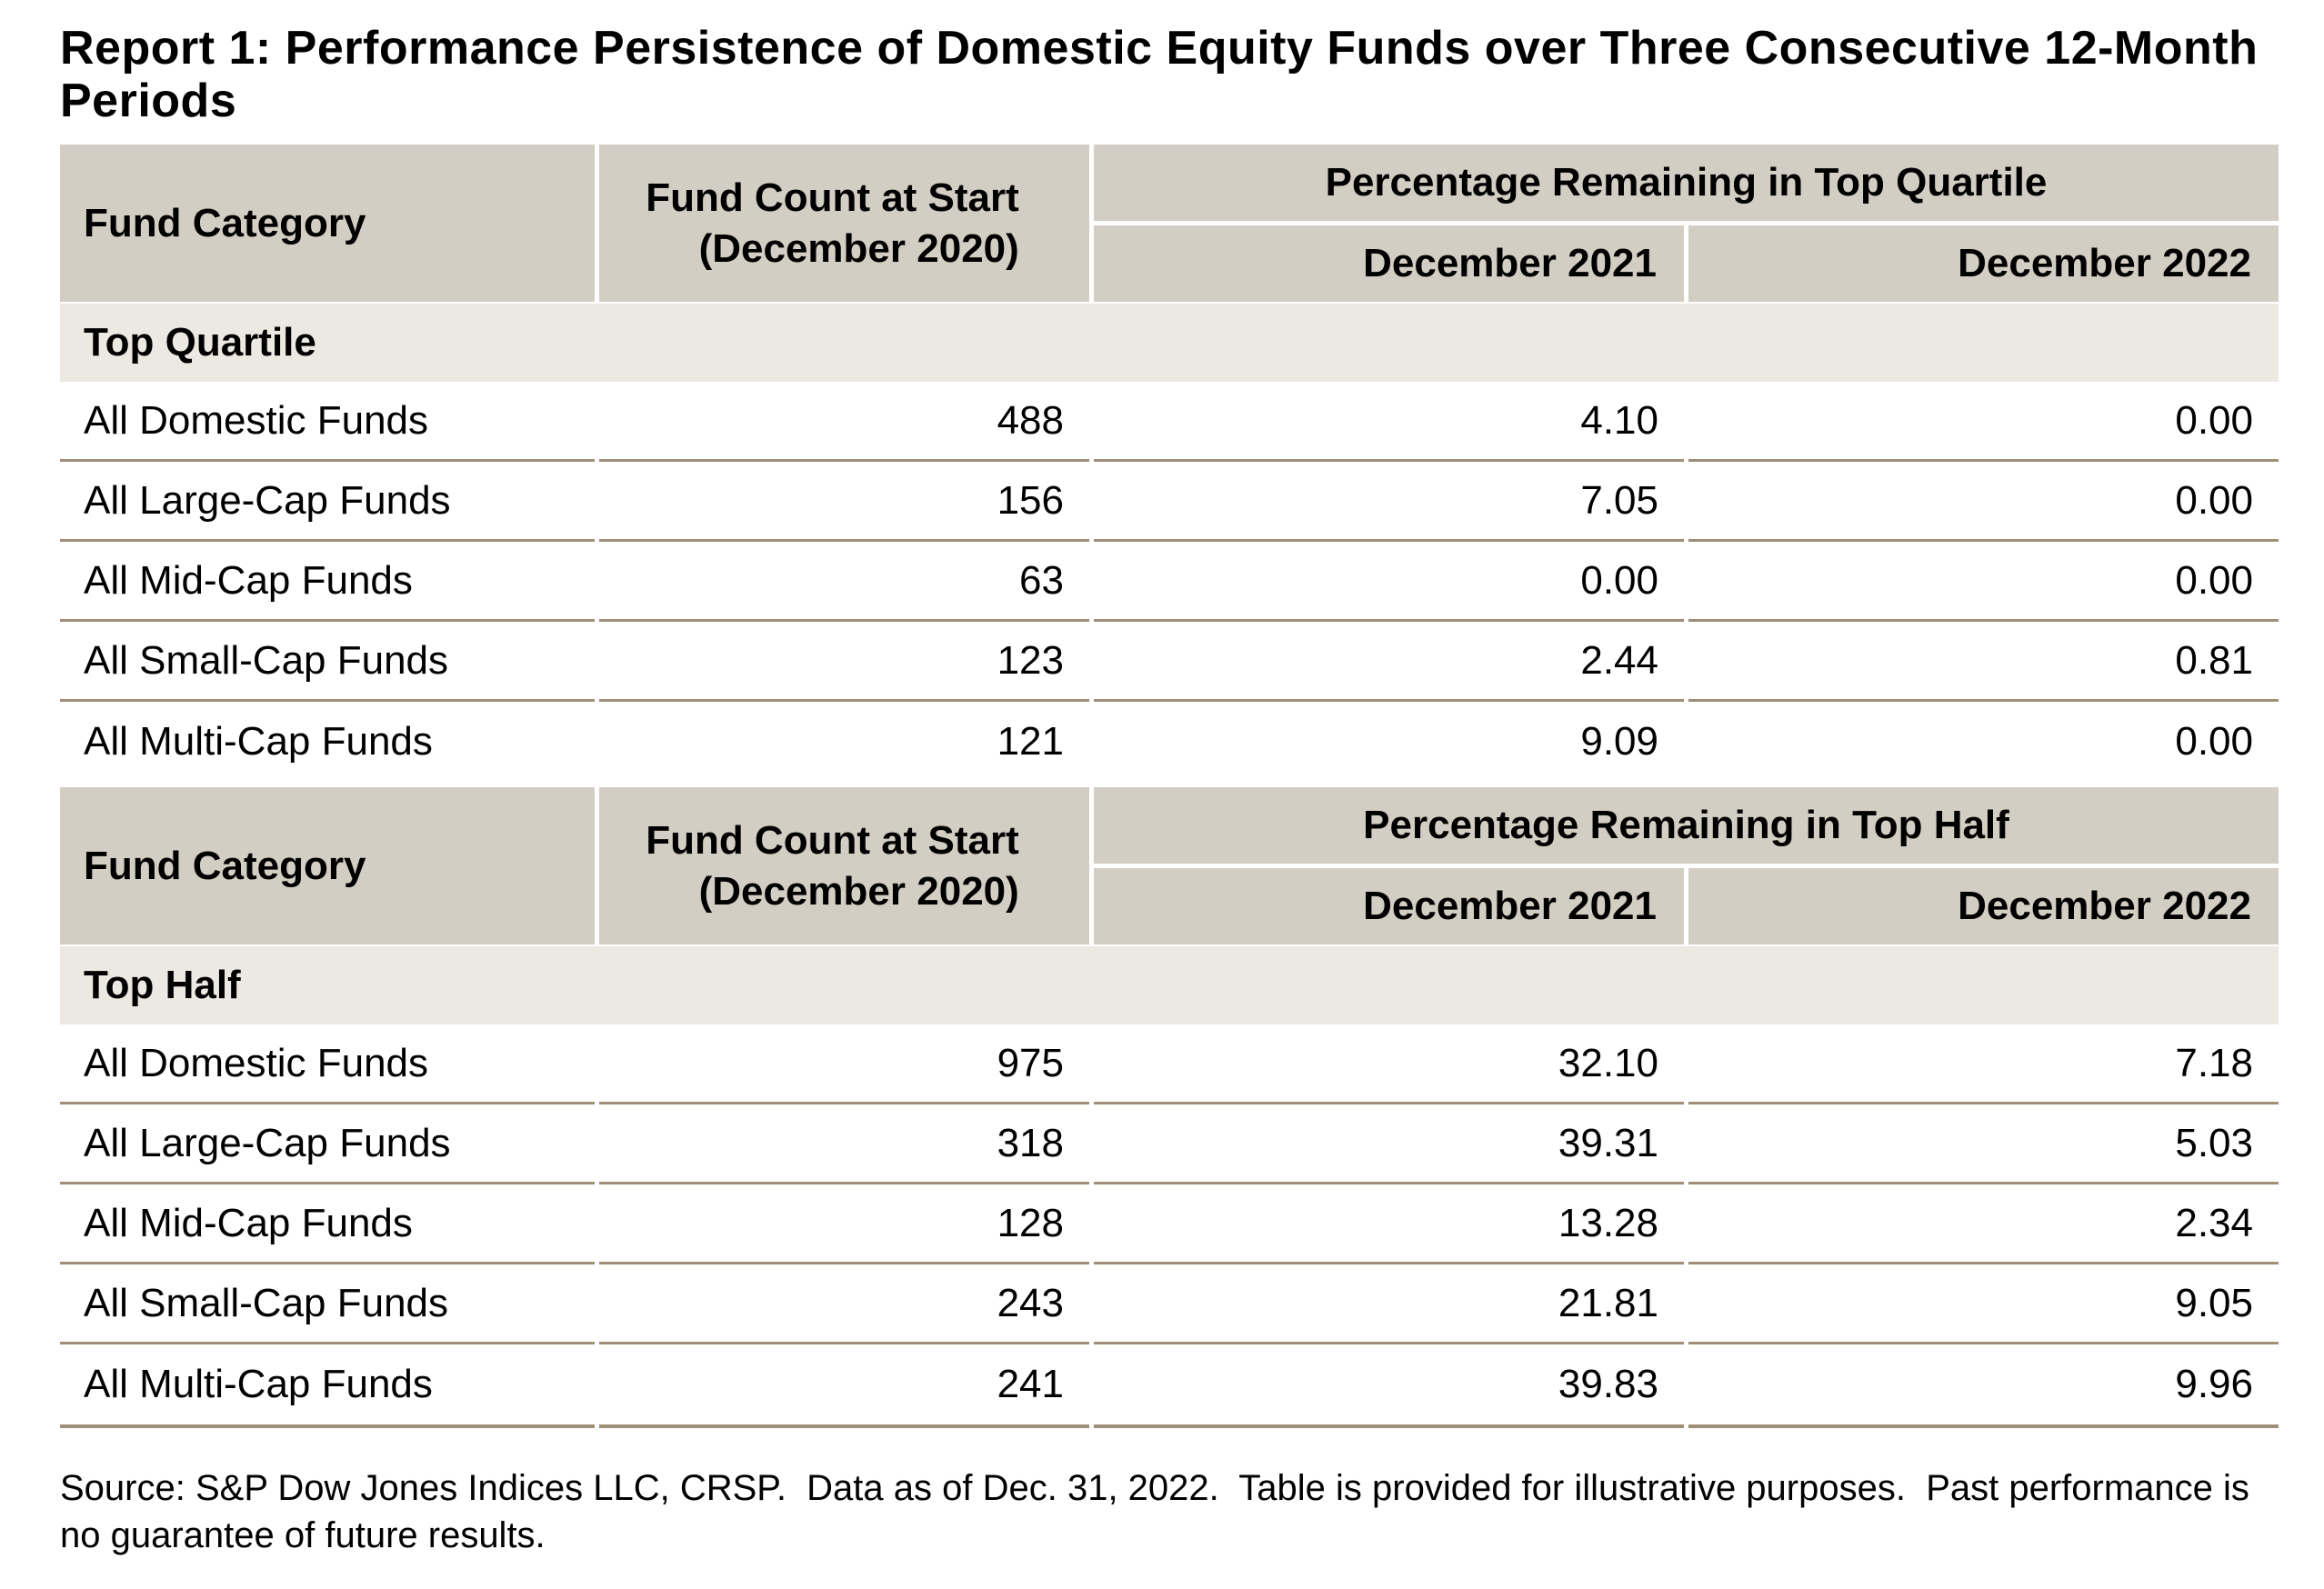 This screenshot has height=1589, width=2324. Describe the element at coordinates (1389, 1064) in the screenshot. I see `dec-2021-cell: 32.10` at that location.